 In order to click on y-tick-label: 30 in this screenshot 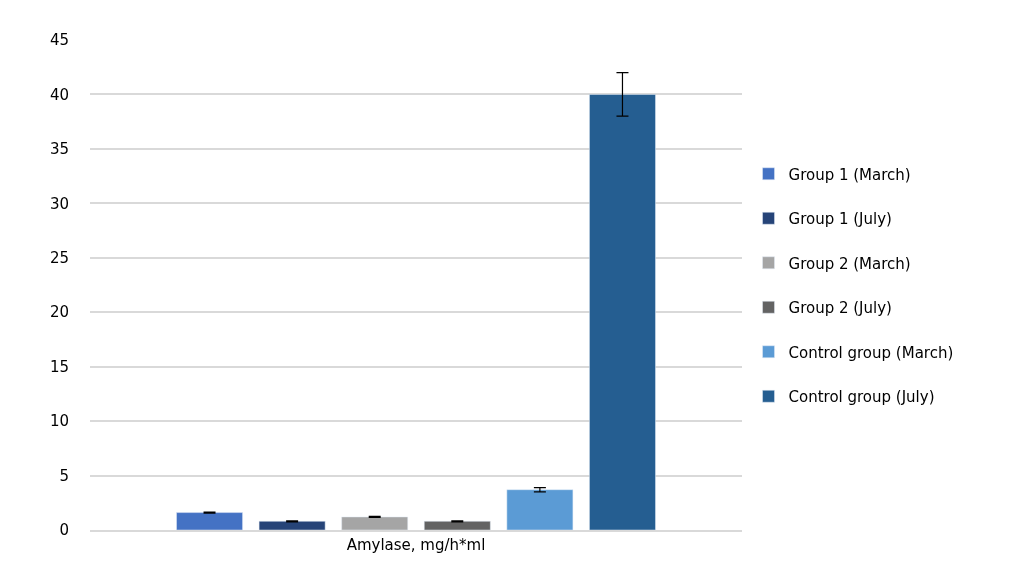, I will do `click(59, 203)`.